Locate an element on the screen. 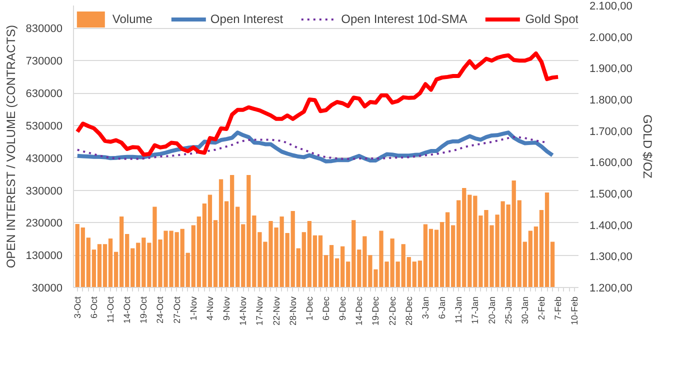 The height and width of the screenshot is (389, 688). x-tick-label: 22-Dec is located at coordinates (392, 311).